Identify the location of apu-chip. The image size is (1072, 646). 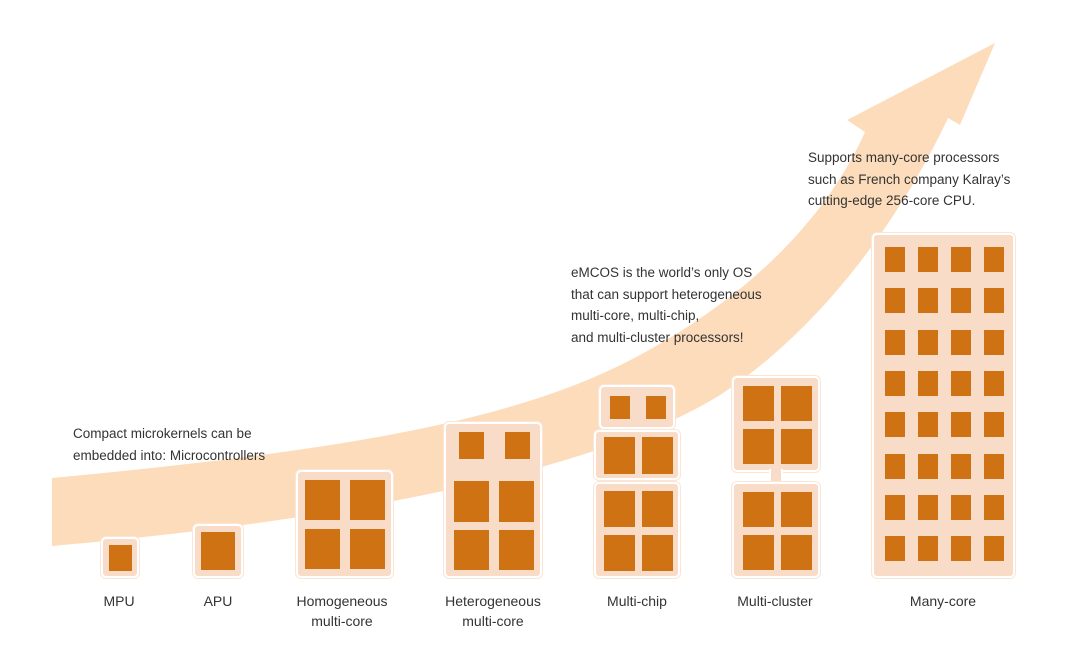
(218, 551).